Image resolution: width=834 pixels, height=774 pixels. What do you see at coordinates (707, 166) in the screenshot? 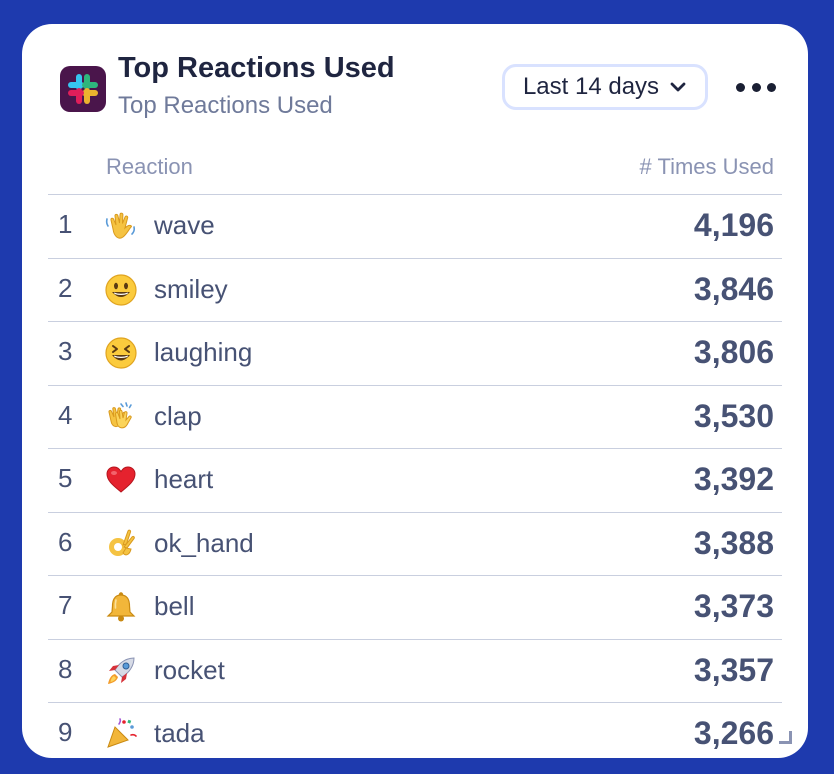
I see `column-header-times-used: # Times Used` at bounding box center [707, 166].